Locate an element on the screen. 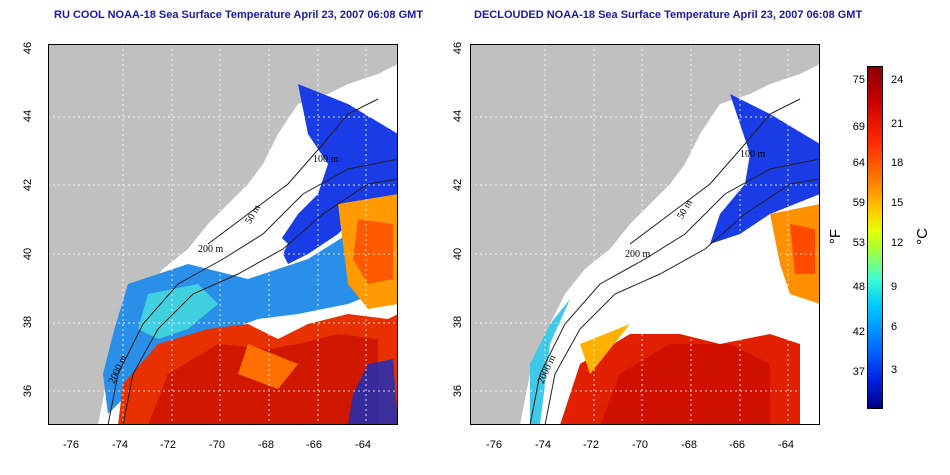 The height and width of the screenshot is (475, 950). right-lat-tick: 42 is located at coordinates (458, 185).